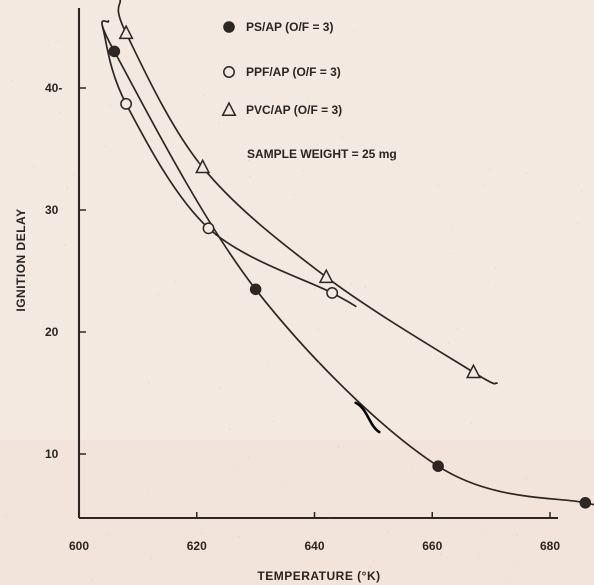 This screenshot has width=594, height=585. I want to click on legend-label-2: PPF/AP (O/F = 3), so click(293, 72).